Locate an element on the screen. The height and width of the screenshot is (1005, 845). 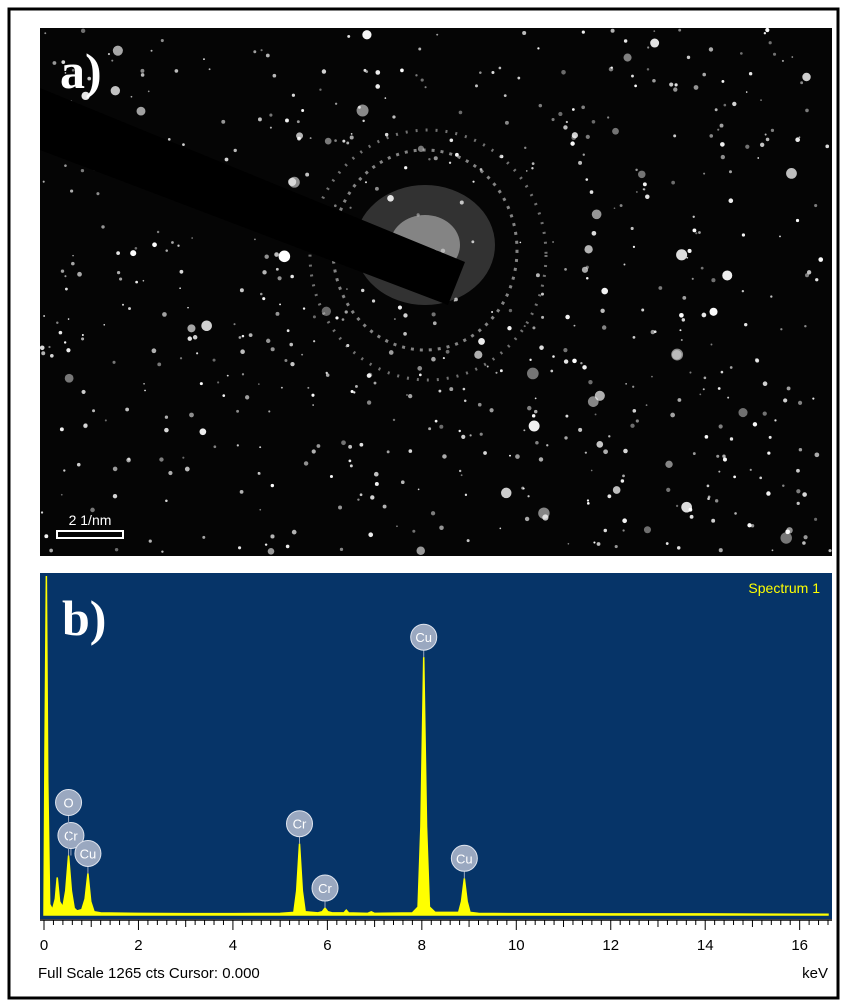
panel-label: b) is located at coordinates (84, 618).